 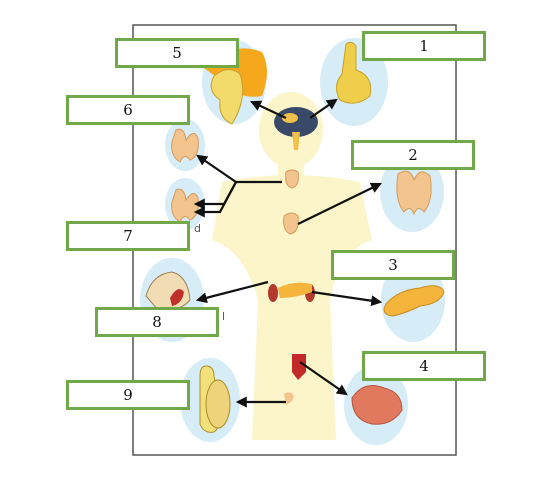 I want to click on label-box-1: 1, so click(x=424, y=46).